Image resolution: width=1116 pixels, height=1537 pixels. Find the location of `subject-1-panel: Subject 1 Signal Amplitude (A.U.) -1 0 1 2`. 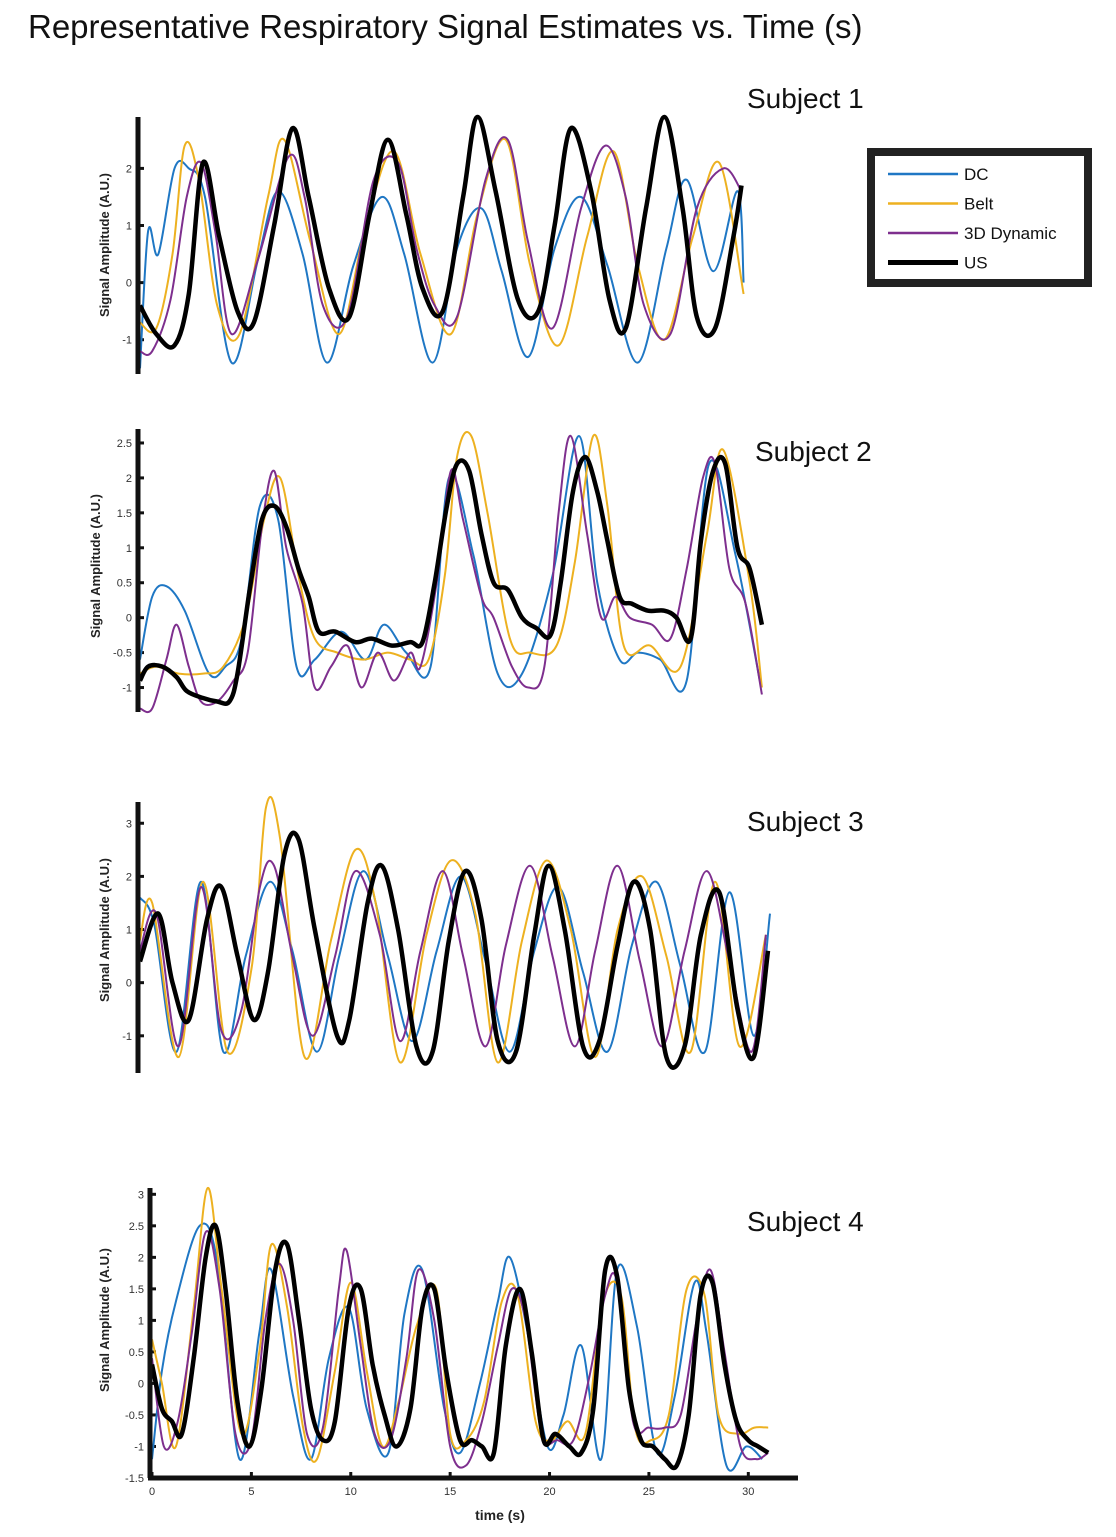

subject-1-panel: Subject 1 Signal Amplitude (A.U.) -1 0 1 2 is located at coordinates (480, 228).